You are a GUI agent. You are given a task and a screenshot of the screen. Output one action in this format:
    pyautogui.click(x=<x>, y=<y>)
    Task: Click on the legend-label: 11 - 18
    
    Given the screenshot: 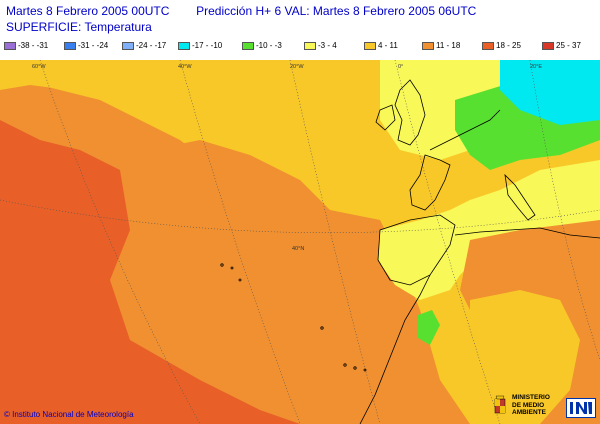 What is the action you would take?
    pyautogui.click(x=448, y=45)
    